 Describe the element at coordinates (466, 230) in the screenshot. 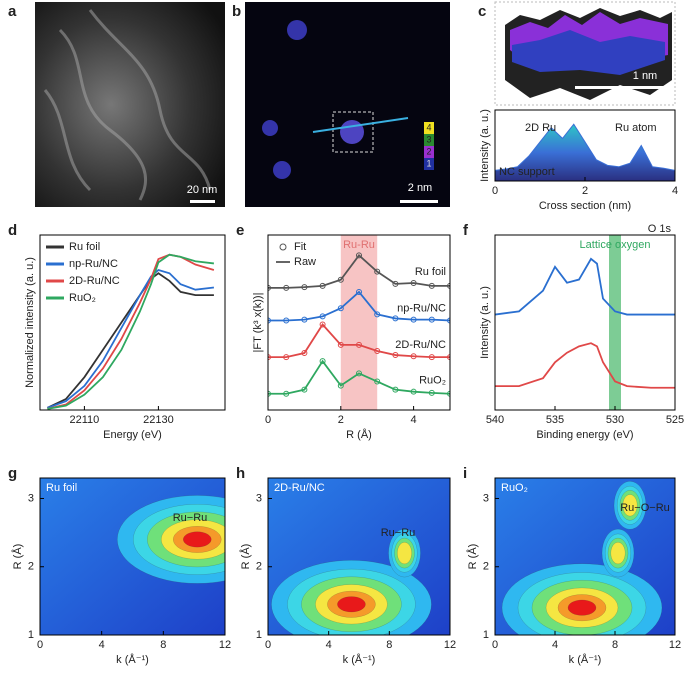

I see `panel-label: f` at that location.